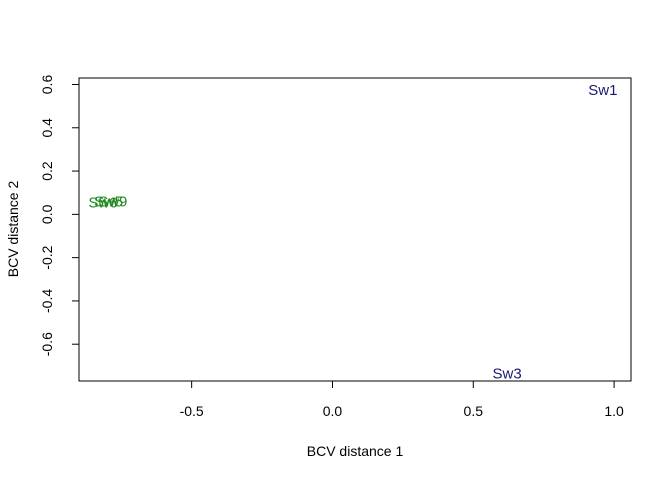 Image resolution: width=672 pixels, height=480 pixels. I want to click on point-label-sw6: Sw6, so click(102, 202).